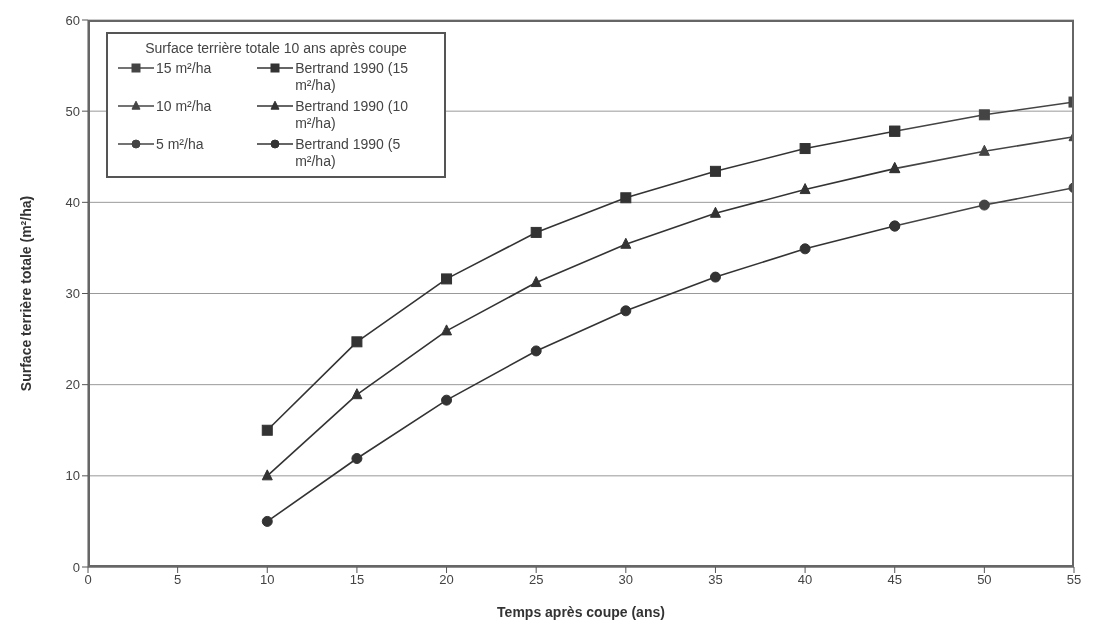  What do you see at coordinates (536, 580) in the screenshot?
I see `x-tick-label: 25` at bounding box center [536, 580].